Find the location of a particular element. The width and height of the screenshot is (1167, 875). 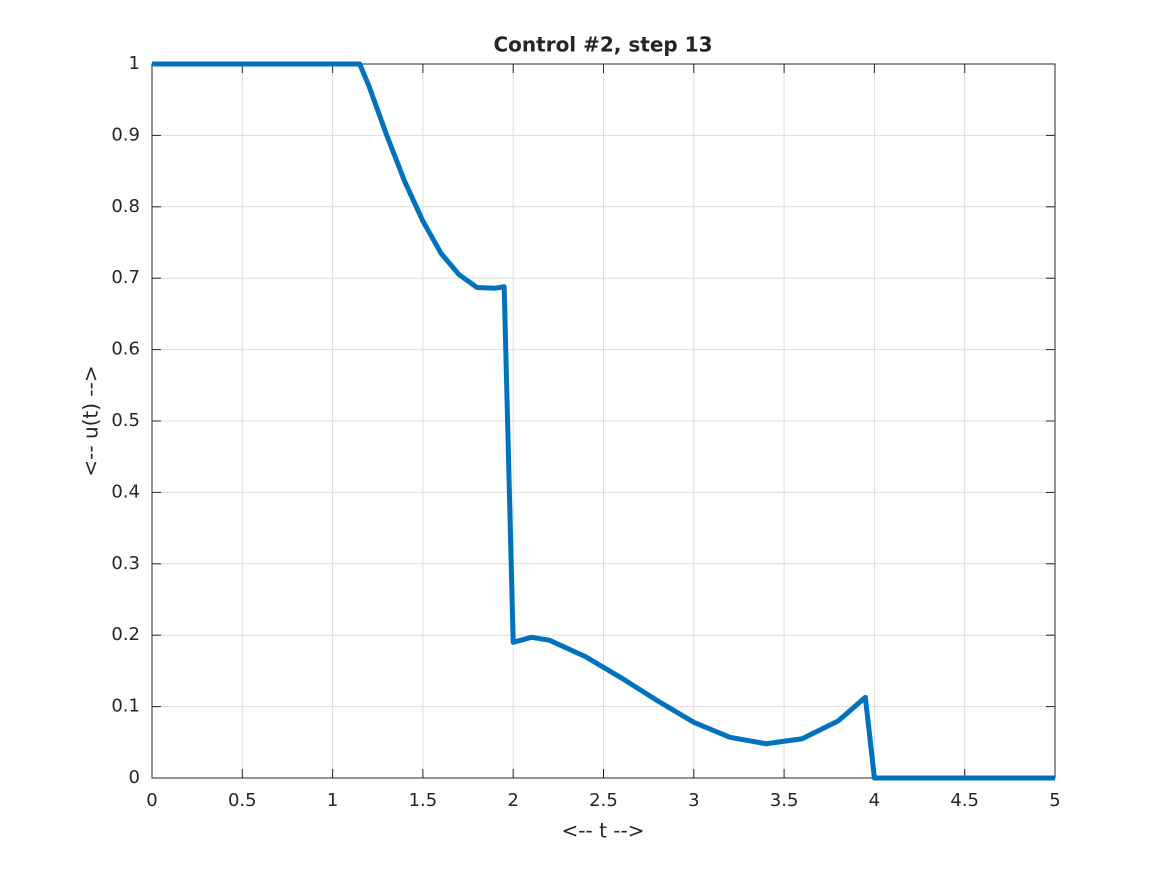

x-tick-label: 4 is located at coordinates (874, 800).